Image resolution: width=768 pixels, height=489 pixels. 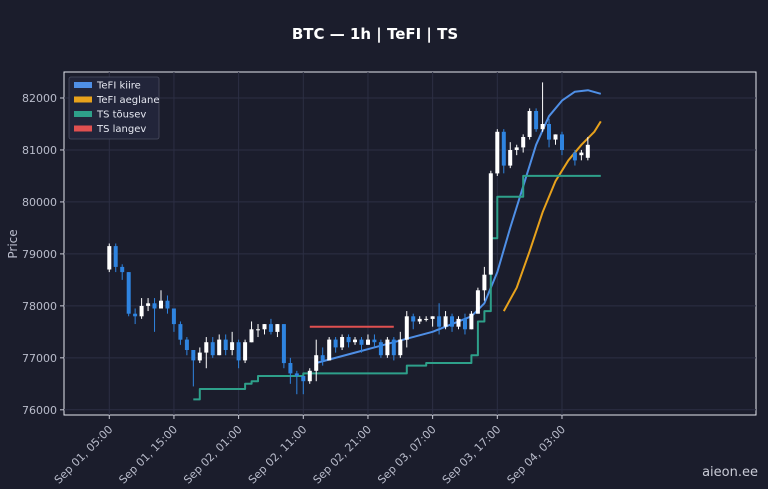 I want to click on y-tick-label: 76000, so click(x=39, y=410).